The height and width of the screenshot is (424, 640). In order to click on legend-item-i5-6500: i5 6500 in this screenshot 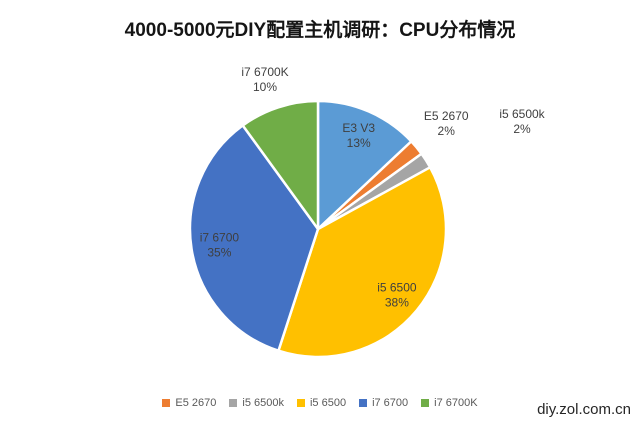, I will do `click(321, 403)`.